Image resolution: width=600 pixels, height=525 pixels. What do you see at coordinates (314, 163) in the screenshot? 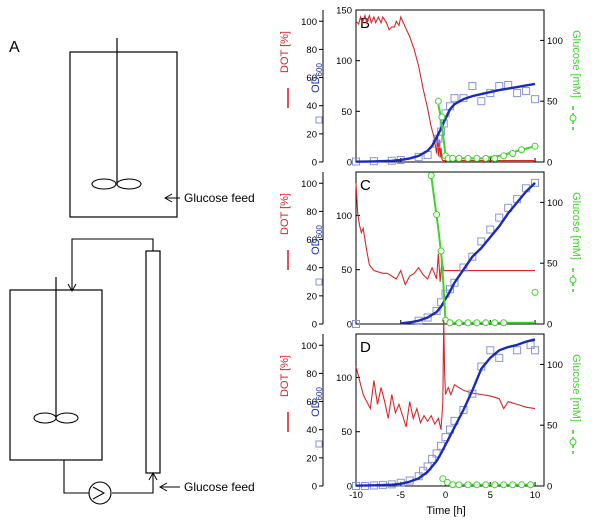
I see `panel-b-dot-tick-label: 0` at bounding box center [314, 163].